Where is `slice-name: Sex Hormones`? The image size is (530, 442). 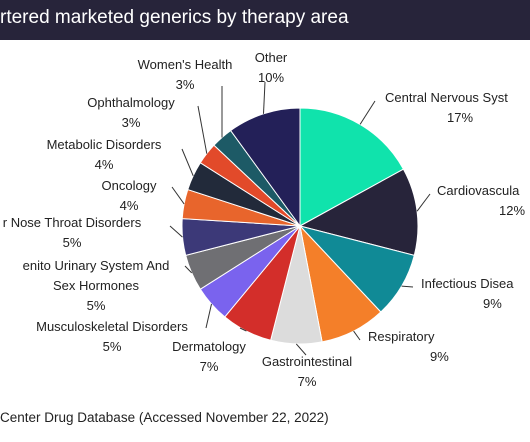
slice-name: Sex Hormones is located at coordinates (96, 285).